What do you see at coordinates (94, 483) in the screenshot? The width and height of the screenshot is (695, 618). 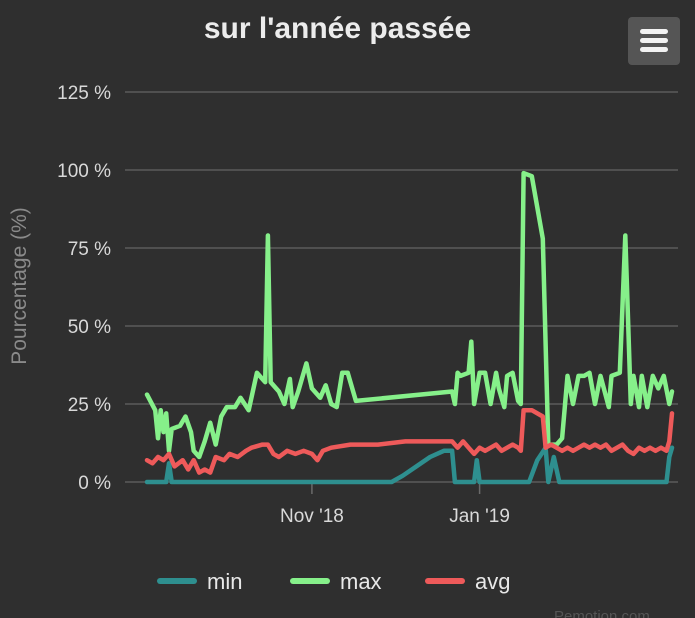 I see `y-tick-label: 0 %` at bounding box center [94, 483].